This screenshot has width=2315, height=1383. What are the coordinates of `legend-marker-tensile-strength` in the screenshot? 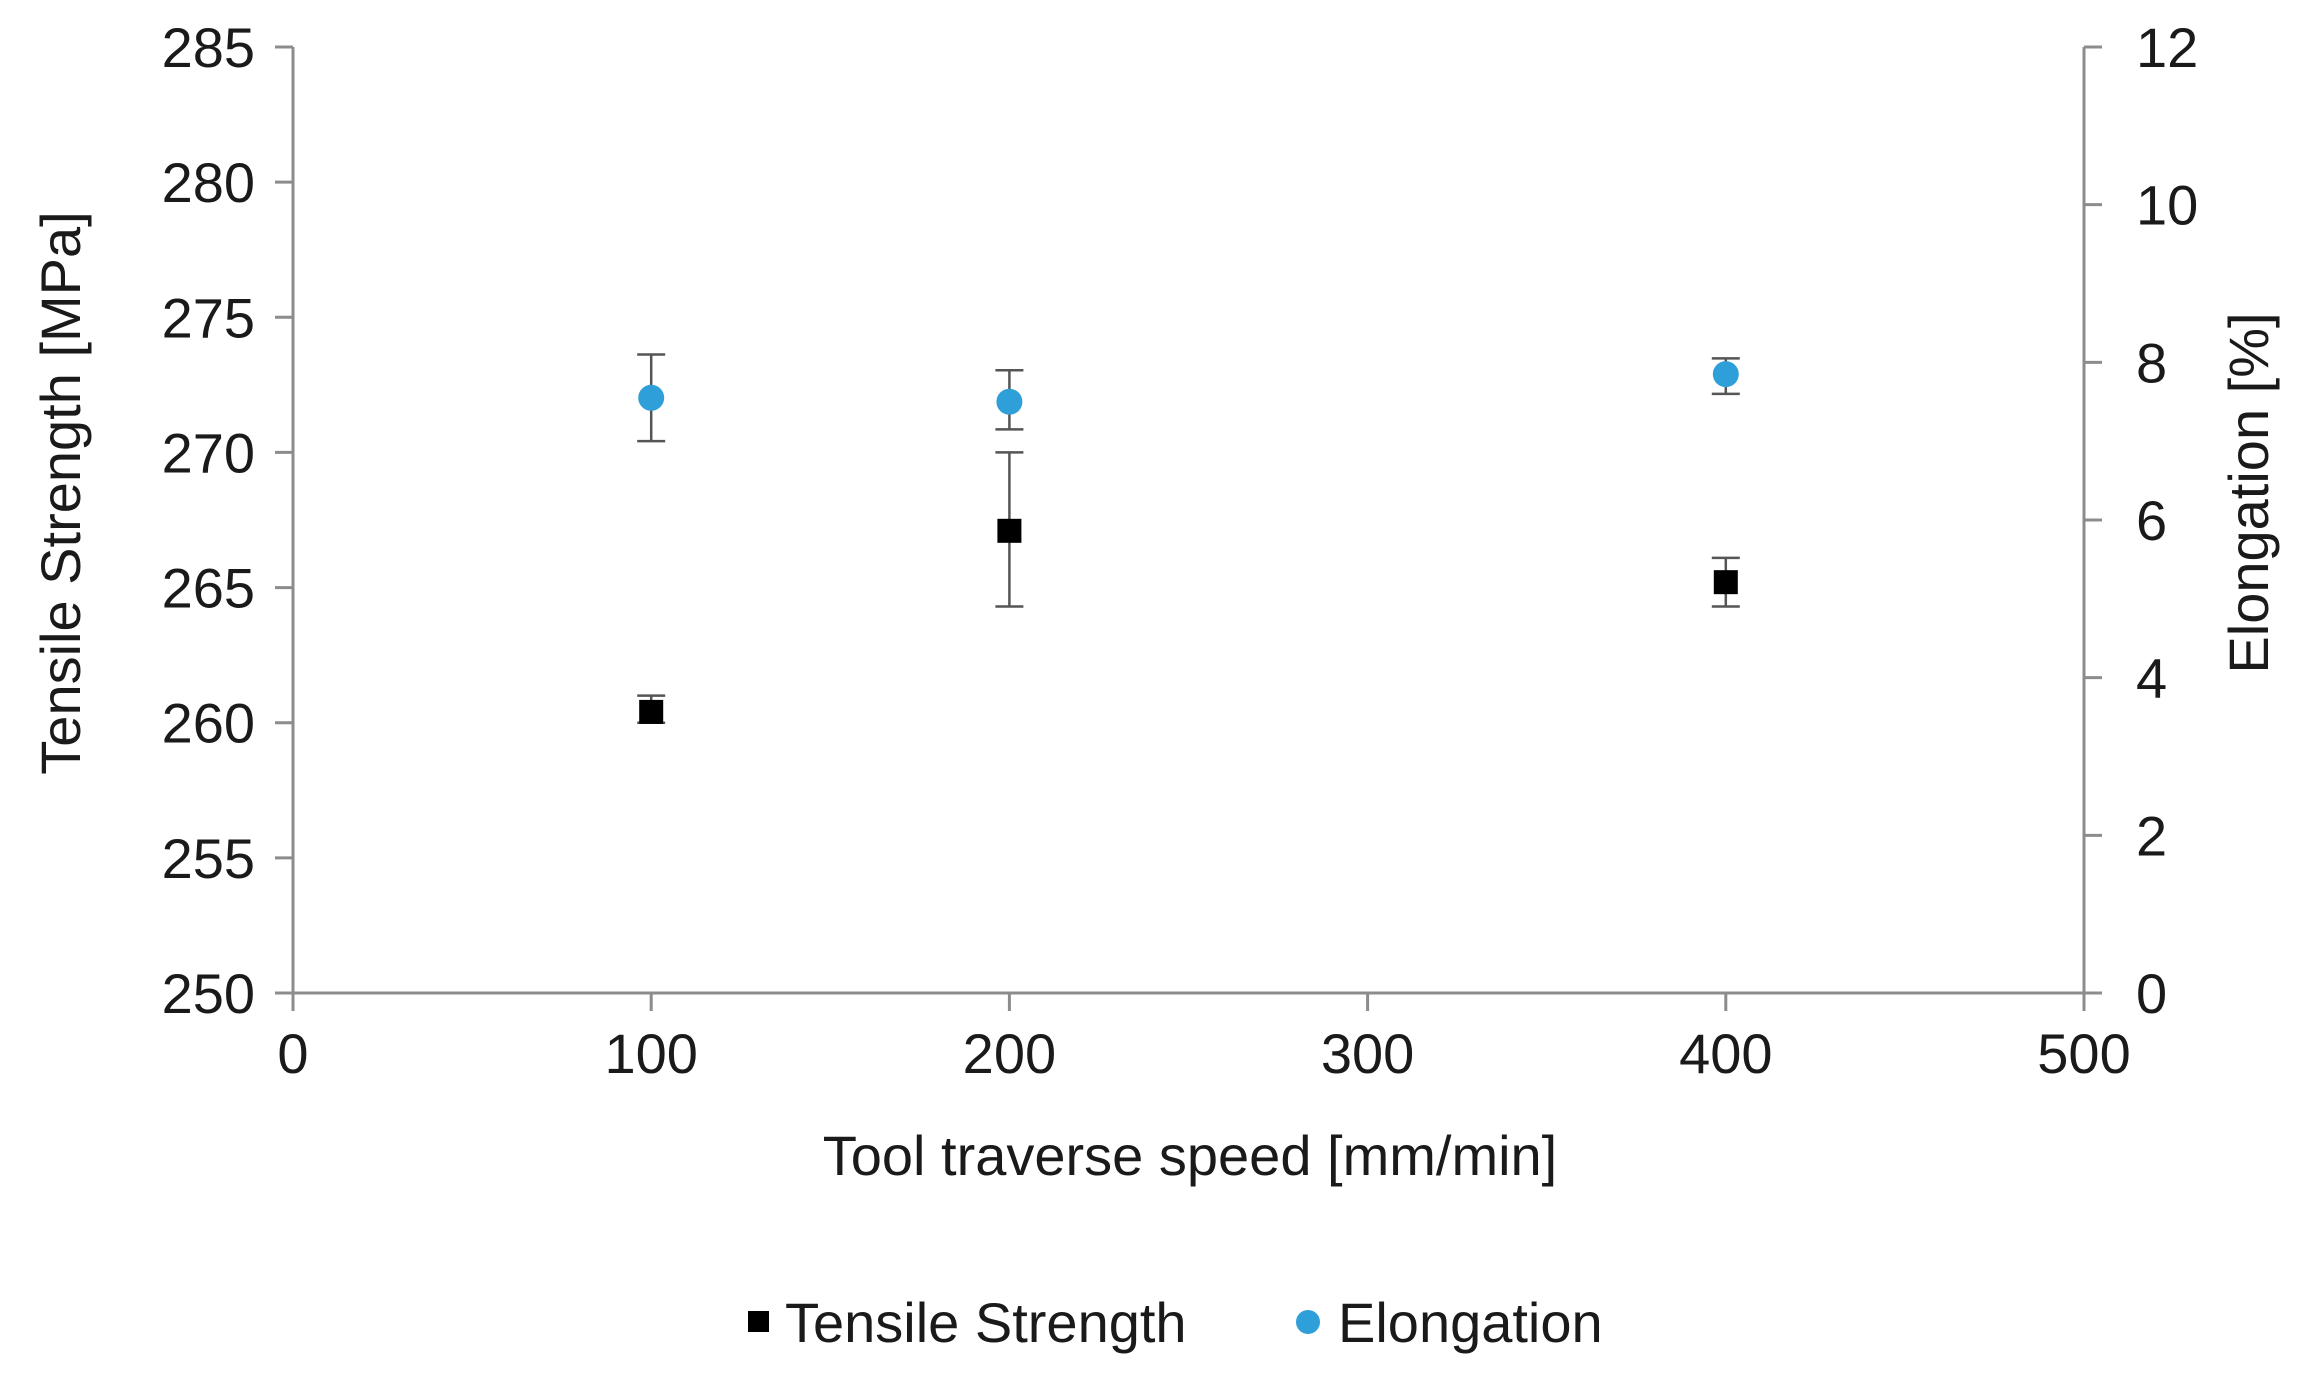 It's located at (758, 1321).